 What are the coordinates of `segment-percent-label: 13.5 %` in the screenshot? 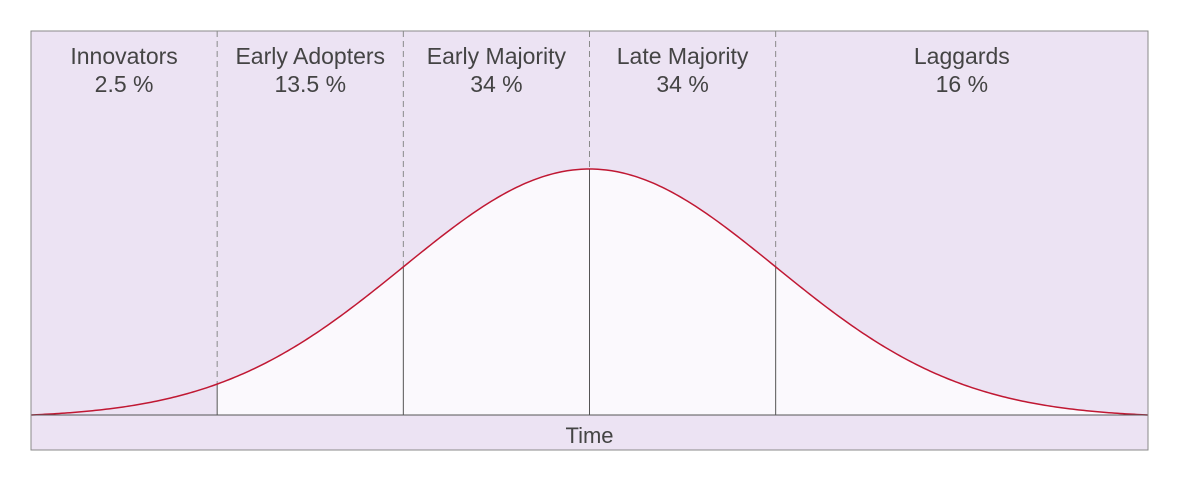 It's located at (310, 84).